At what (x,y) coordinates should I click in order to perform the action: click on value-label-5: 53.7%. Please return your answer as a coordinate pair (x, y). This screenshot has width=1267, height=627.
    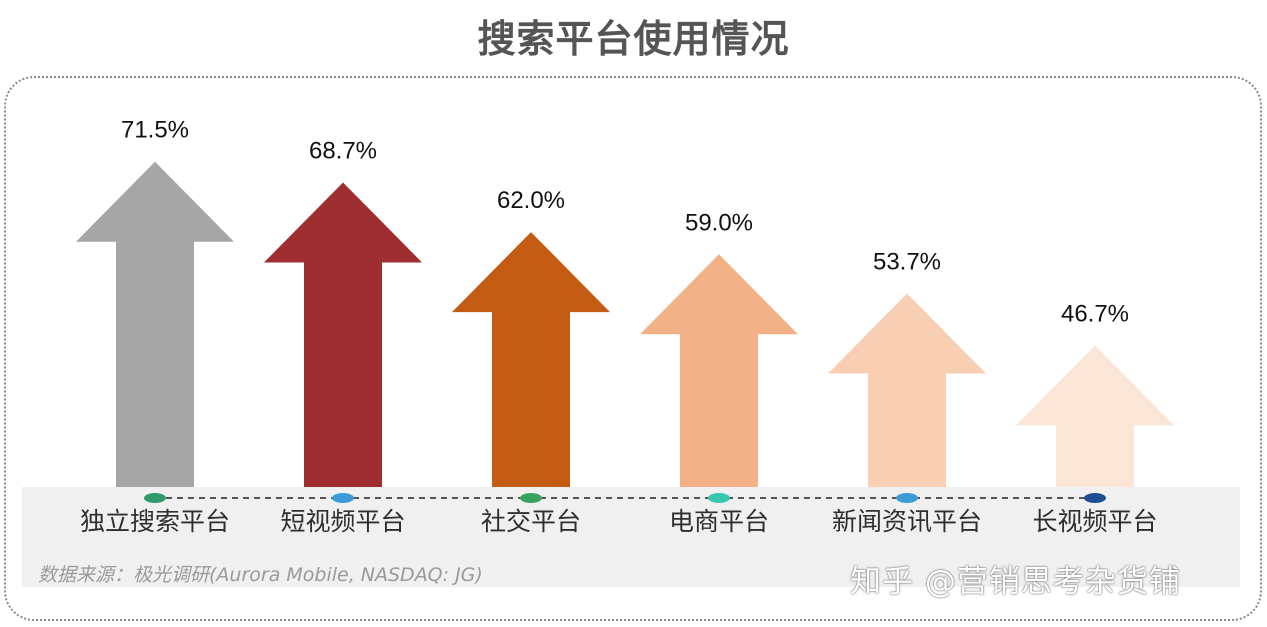
    Looking at the image, I should click on (907, 262).